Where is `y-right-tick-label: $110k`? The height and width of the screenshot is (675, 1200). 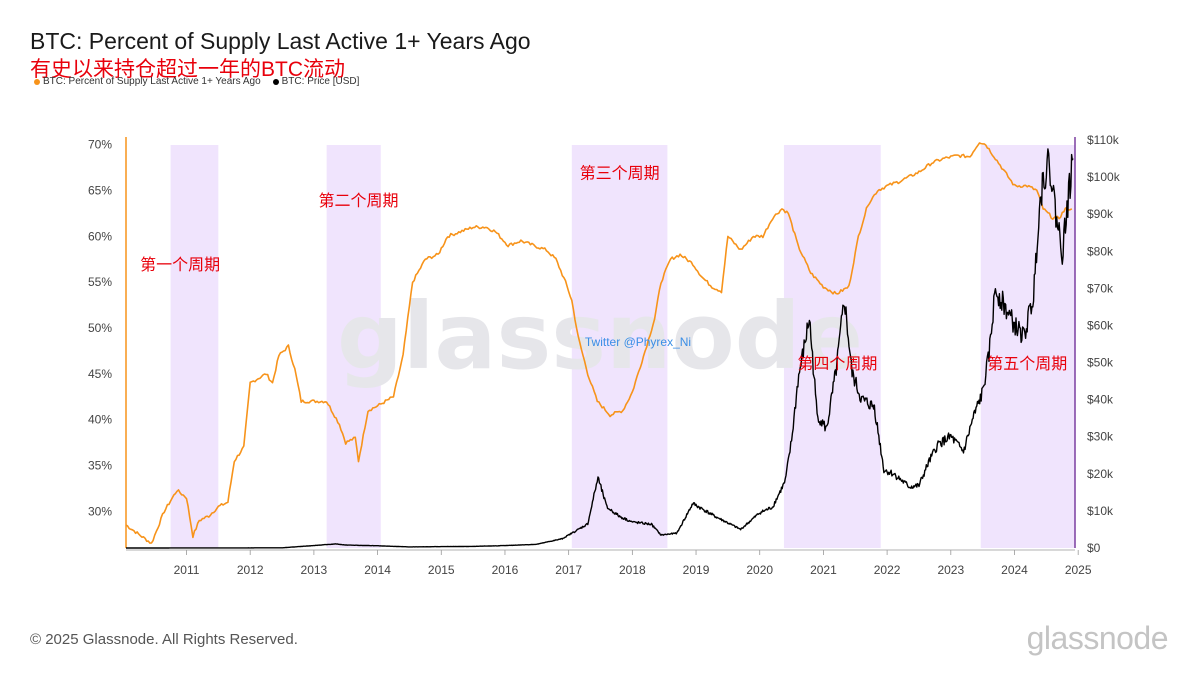 y-right-tick-label: $110k is located at coordinates (1103, 140).